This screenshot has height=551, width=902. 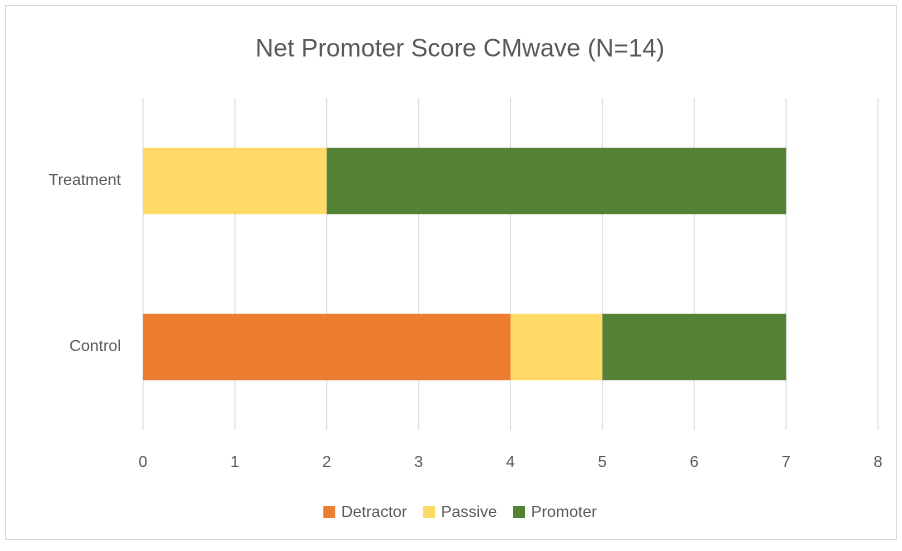 I want to click on legend-label: Promoter, so click(x=564, y=512).